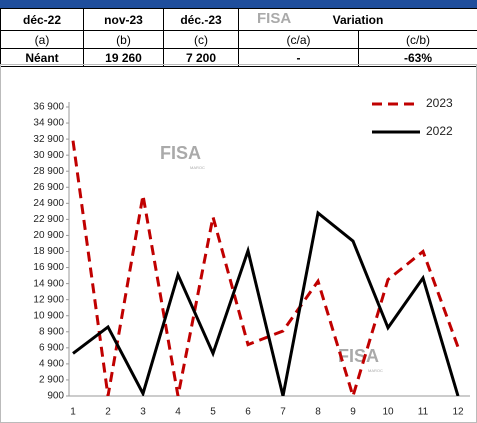 The width and height of the screenshot is (477, 423). Describe the element at coordinates (42, 57) in the screenshot. I see `cell: Néant` at that location.